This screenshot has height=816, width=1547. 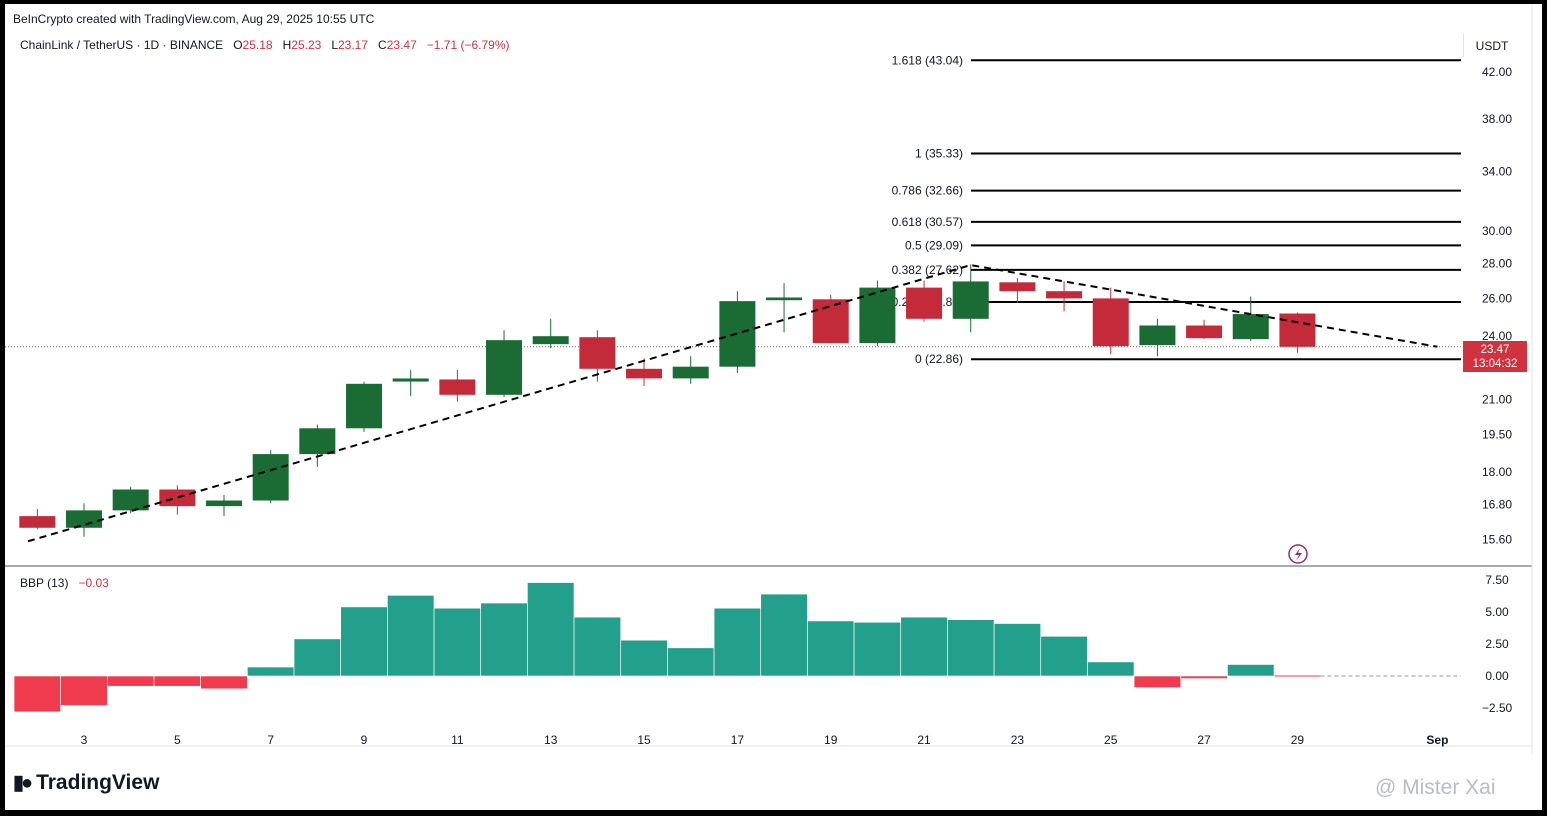 I want to click on low-label: L, so click(x=334, y=45).